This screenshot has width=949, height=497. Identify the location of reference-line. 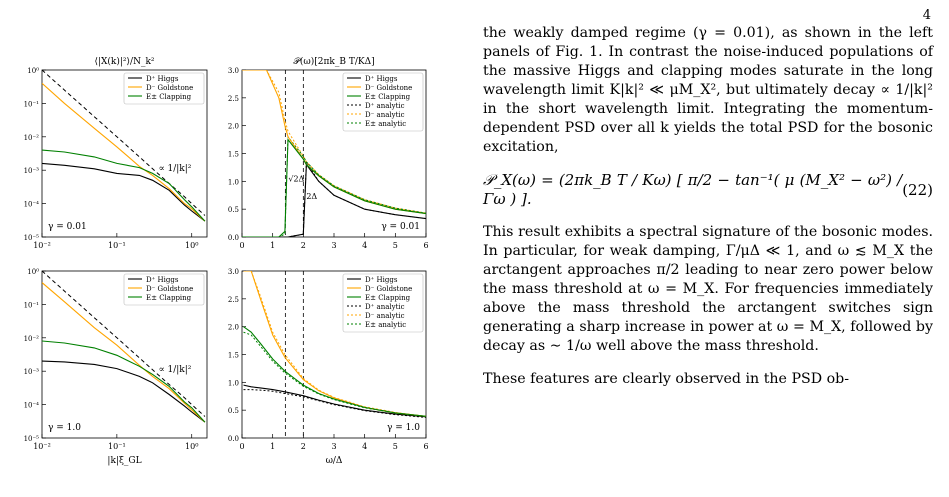
(124, 344).